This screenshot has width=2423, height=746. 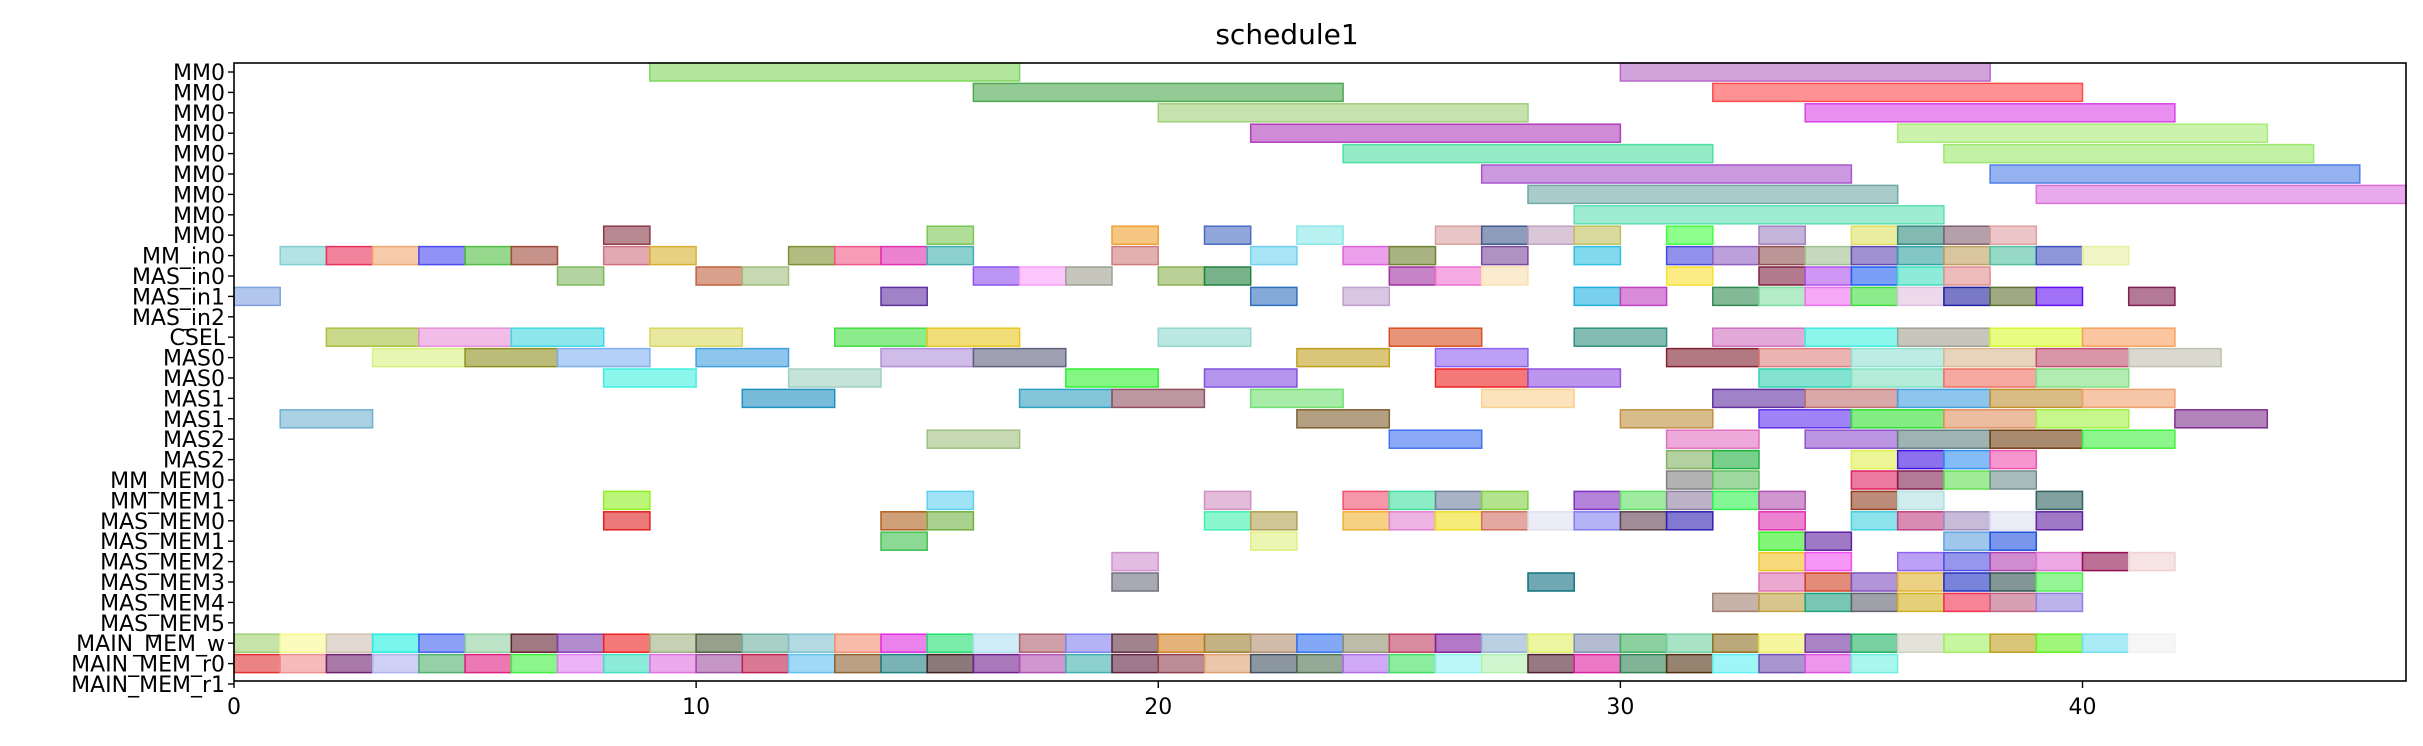 I want to click on y-tick-label: MAS_MEM1, so click(x=162, y=542).